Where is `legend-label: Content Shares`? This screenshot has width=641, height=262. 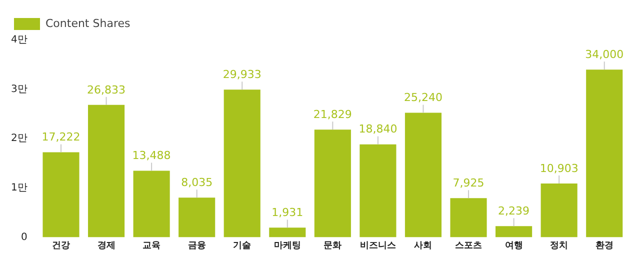 legend-label: Content Shares is located at coordinates (88, 23).